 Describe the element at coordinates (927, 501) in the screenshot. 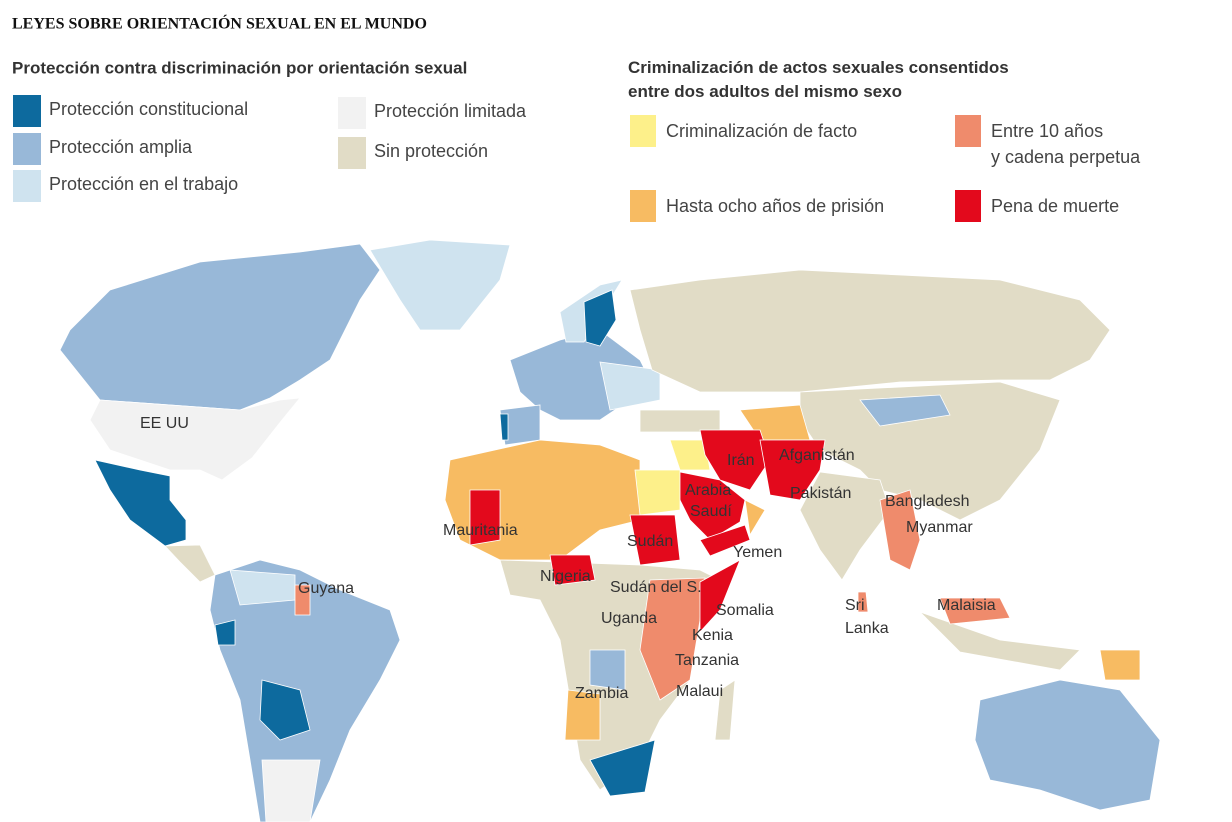

I see `map-label: Bangladesh` at that location.